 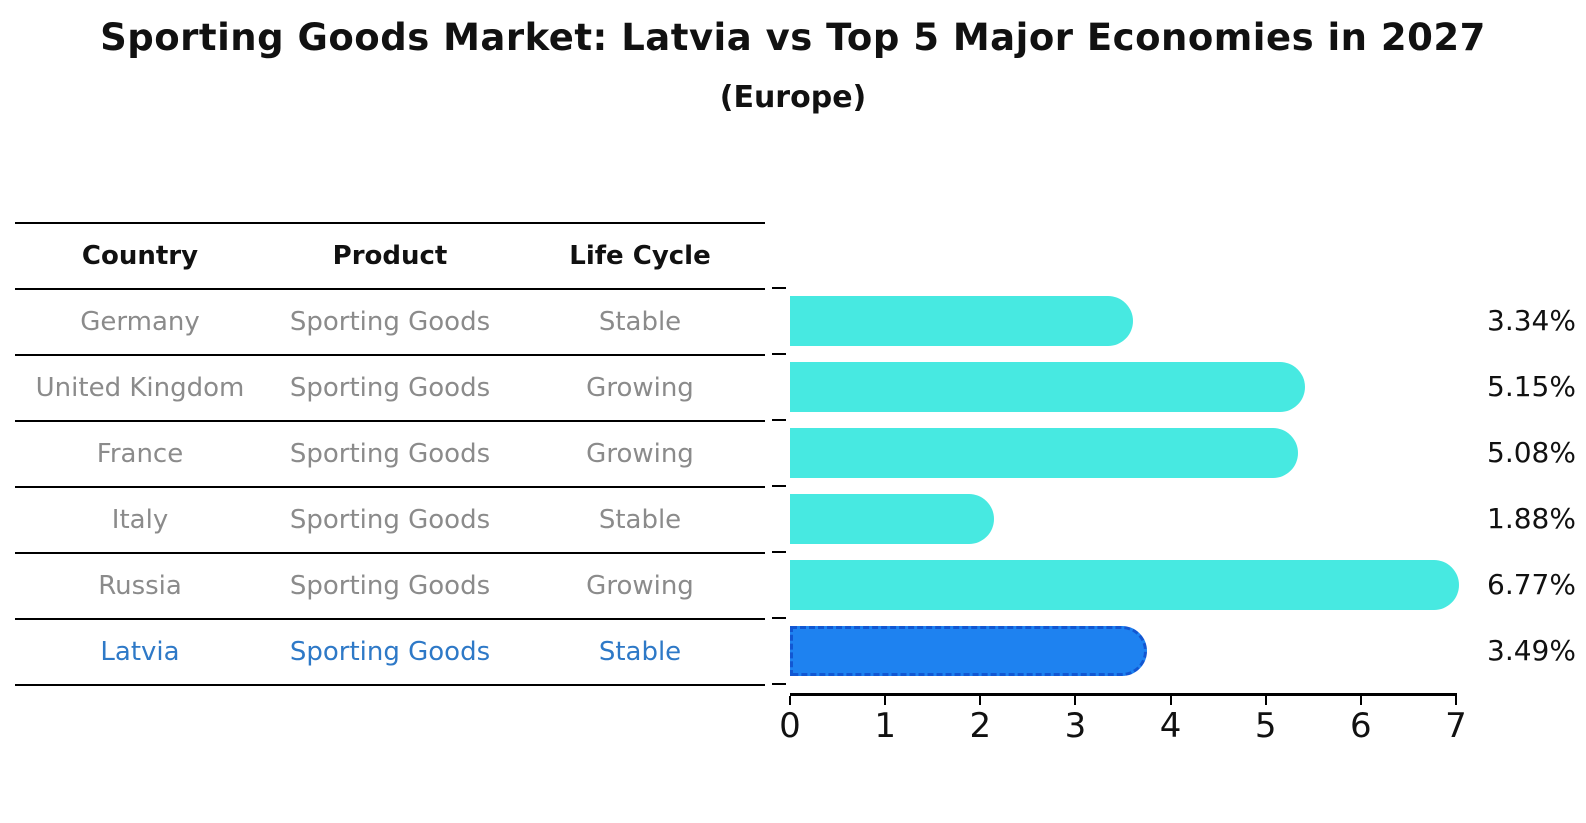 What do you see at coordinates (1265, 726) in the screenshot?
I see `x-axis-tick-label: 5` at bounding box center [1265, 726].